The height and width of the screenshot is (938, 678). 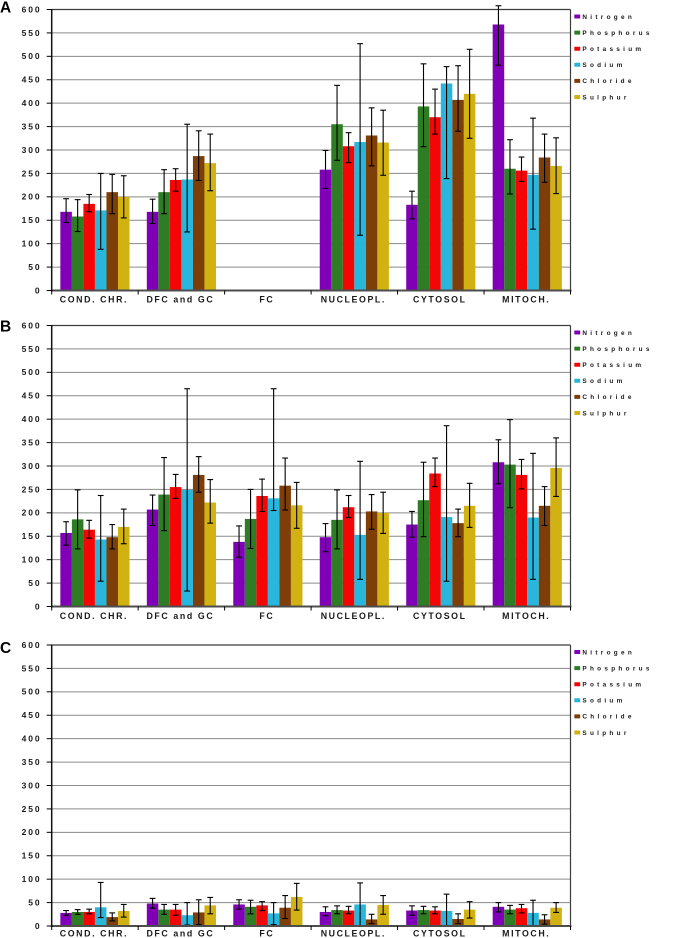 I want to click on svg-text: C, so click(x=5, y=648).